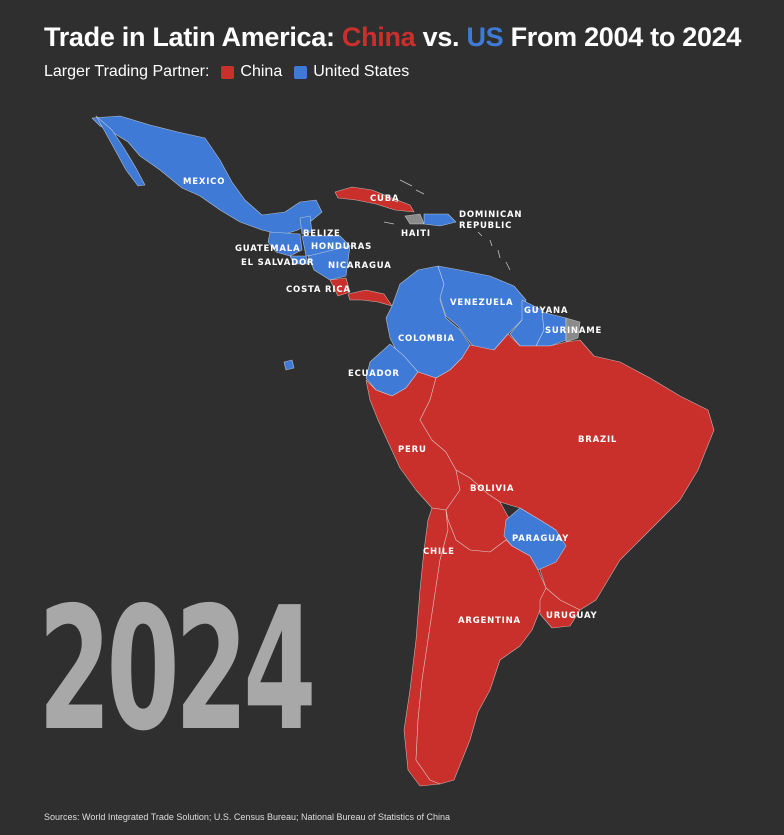  I want to click on label-paraguay: PARAGUAY, so click(540, 539).